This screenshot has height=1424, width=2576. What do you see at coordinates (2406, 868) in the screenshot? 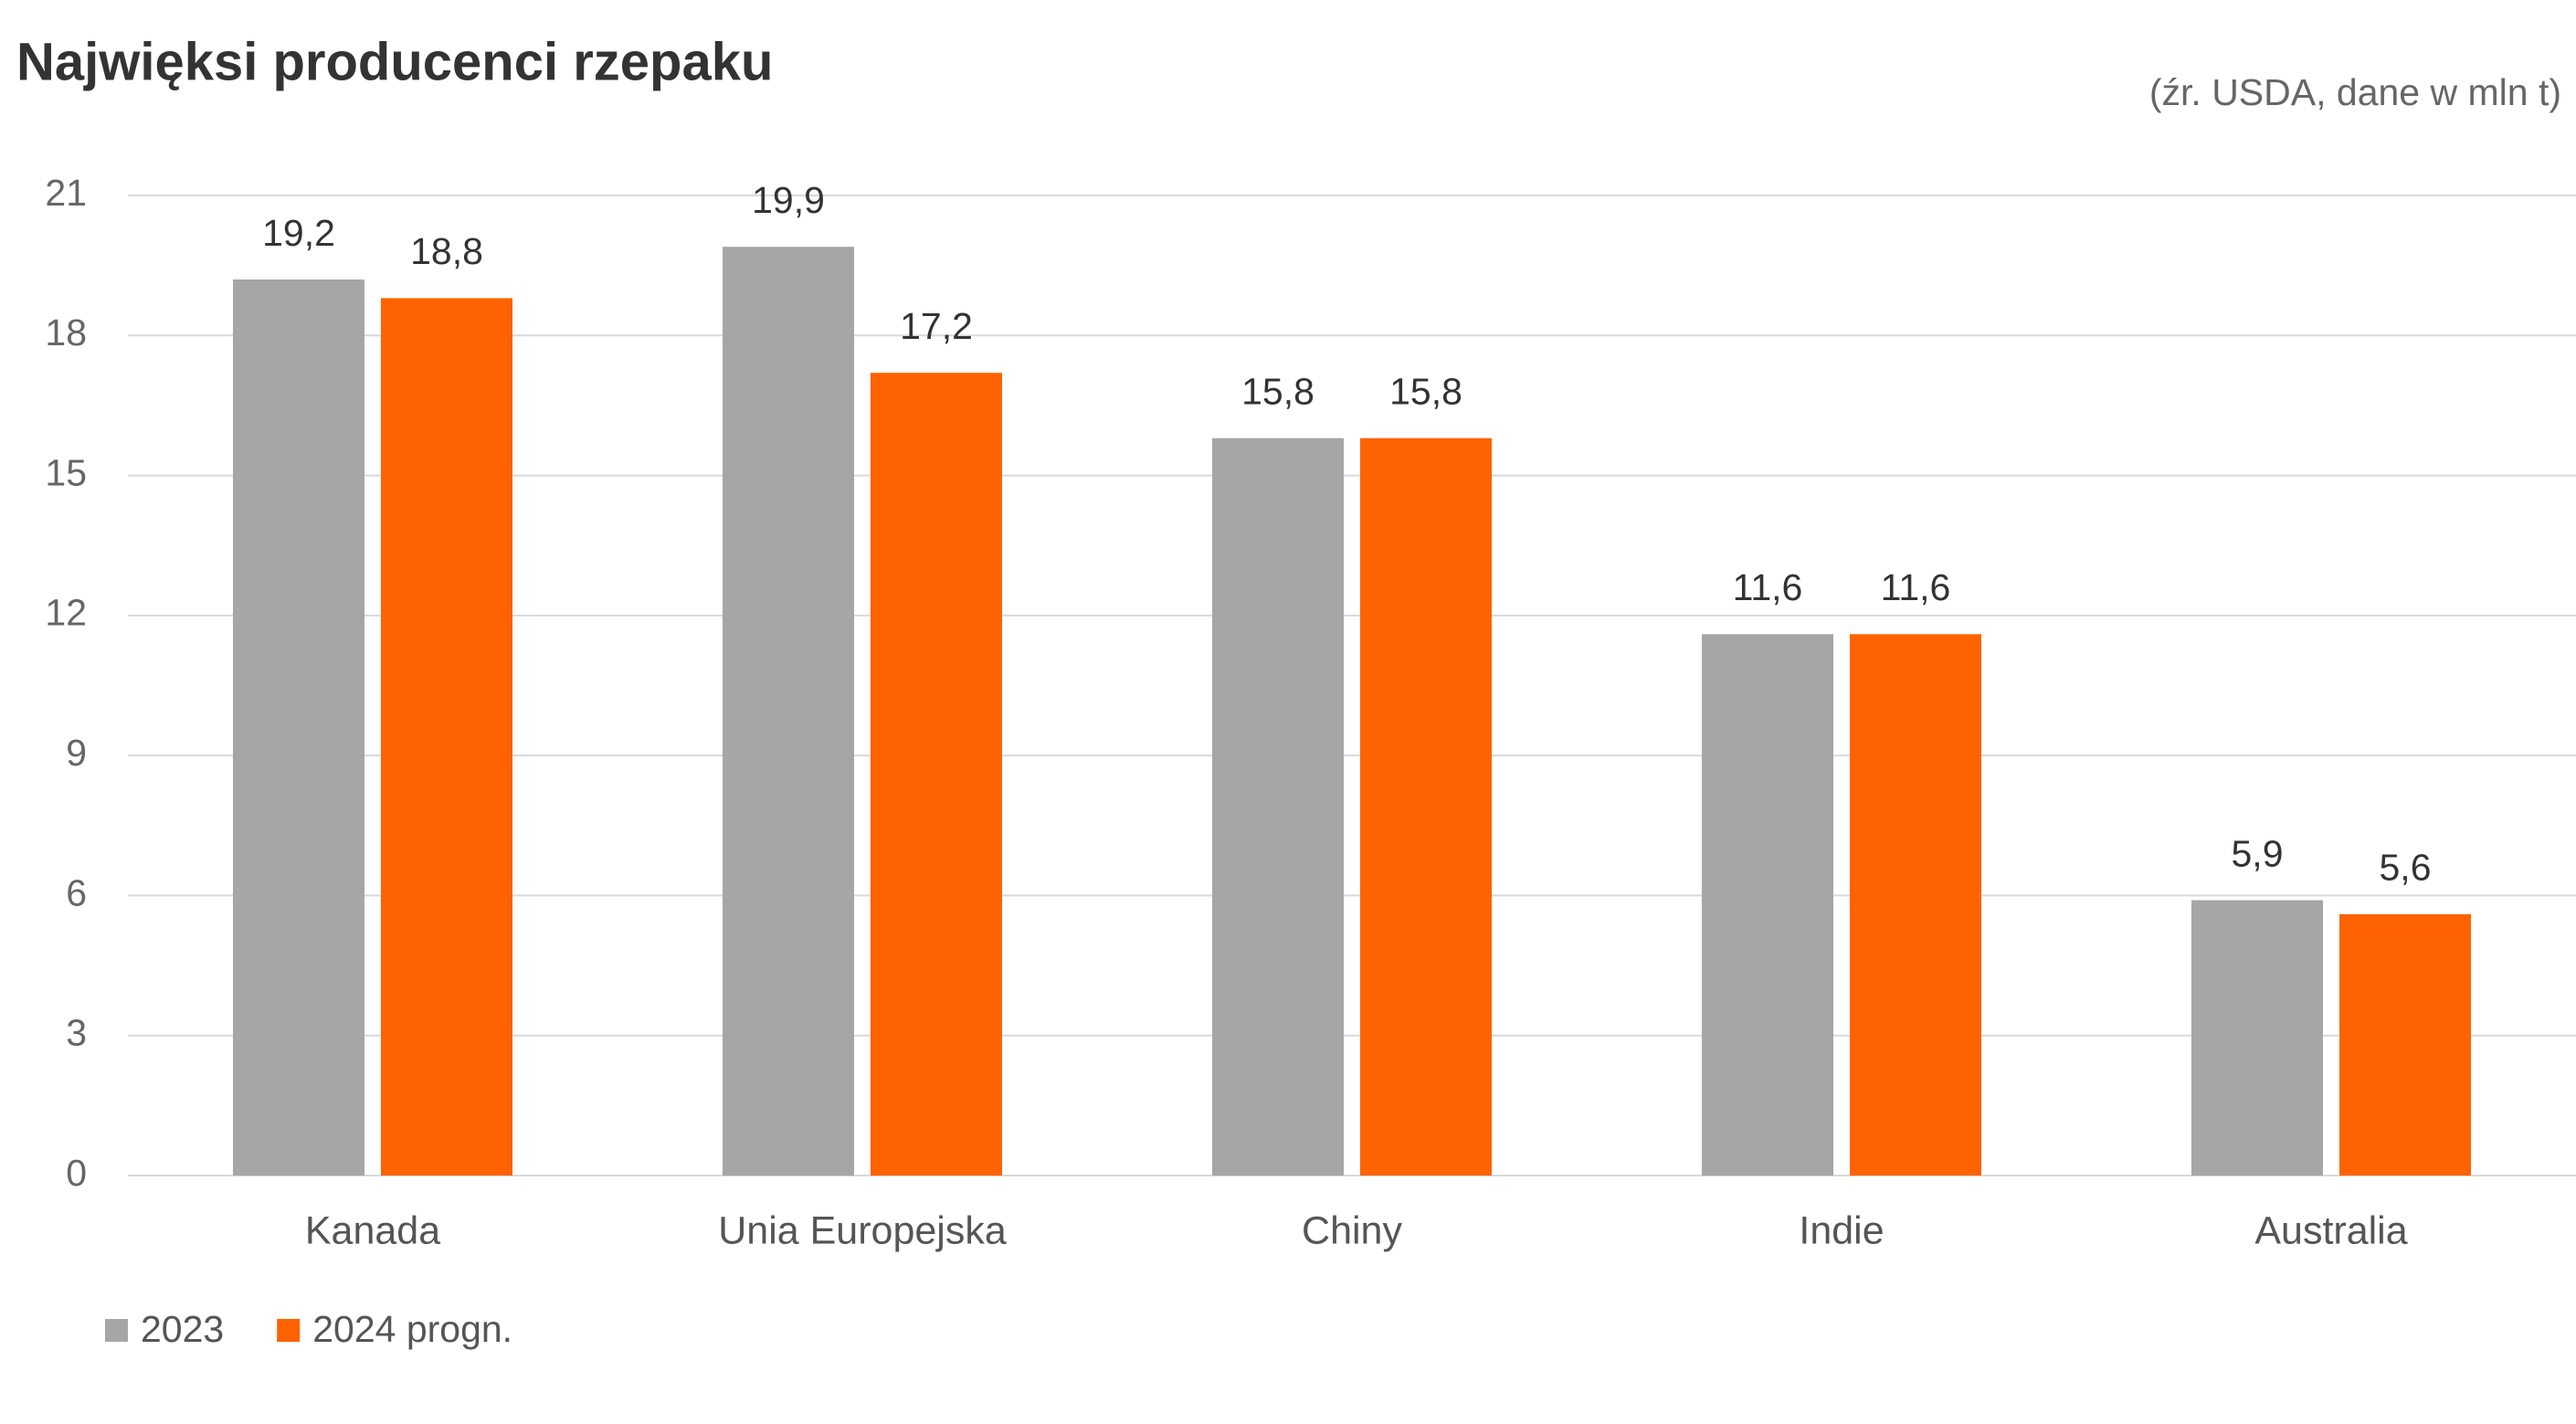
I see `value-label: 5,6` at bounding box center [2406, 868].